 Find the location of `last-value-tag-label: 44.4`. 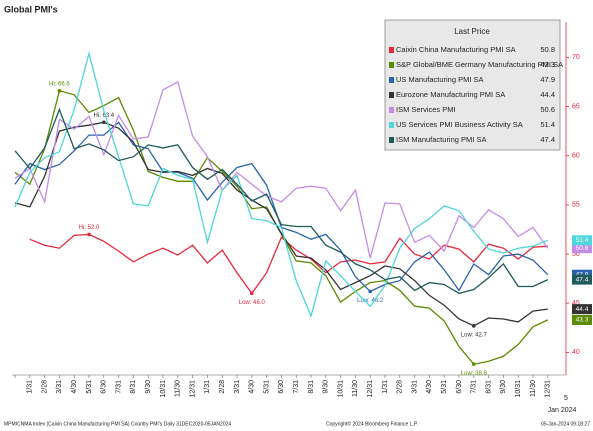

last-value-tag-label: 44.4 is located at coordinates (582, 309).